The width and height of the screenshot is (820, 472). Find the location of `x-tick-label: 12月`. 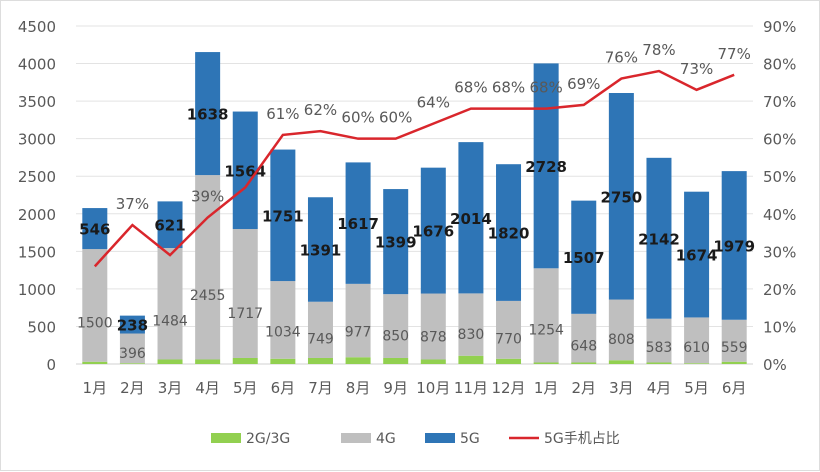

x-tick-label: 12月 is located at coordinates (508, 388).